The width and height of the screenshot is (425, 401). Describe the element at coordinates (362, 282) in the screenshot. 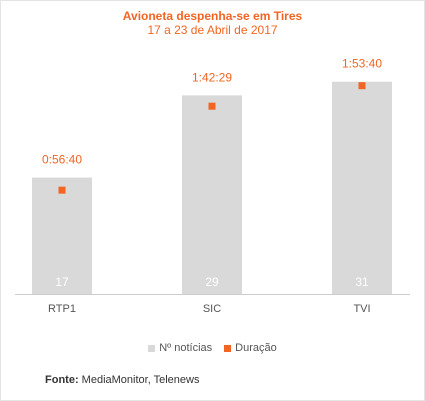

I see `bar-count-label: 31` at that location.